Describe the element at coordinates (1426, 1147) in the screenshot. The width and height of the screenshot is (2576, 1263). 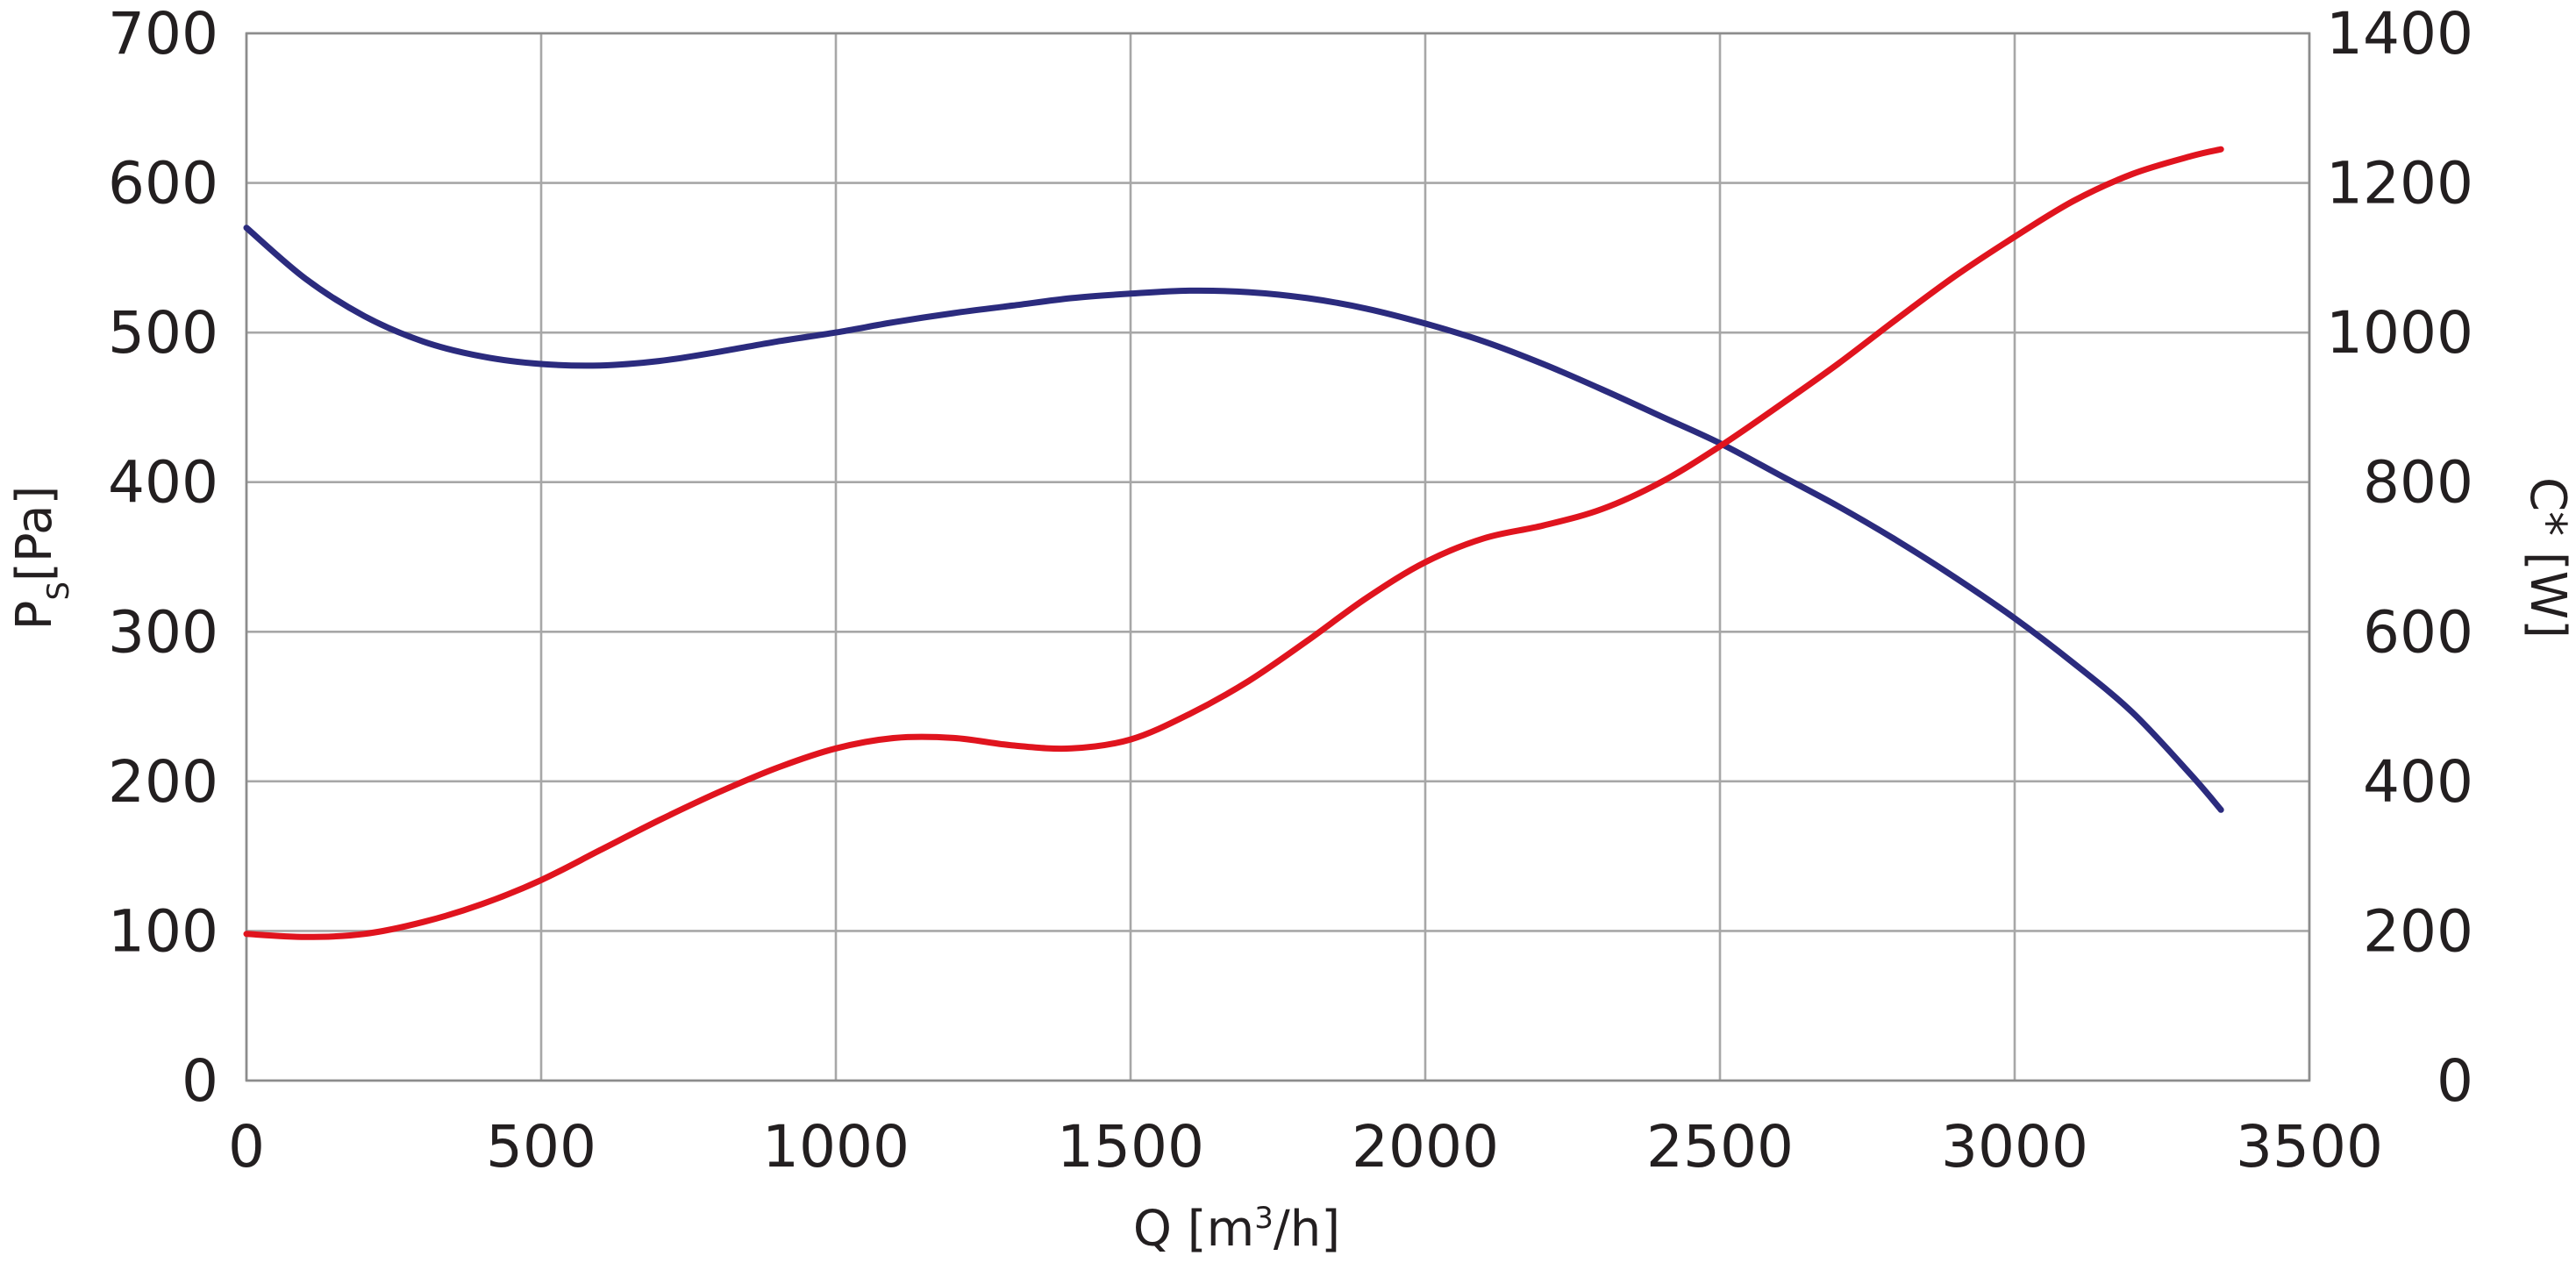
I see `x-tick-label: 2000` at that location.